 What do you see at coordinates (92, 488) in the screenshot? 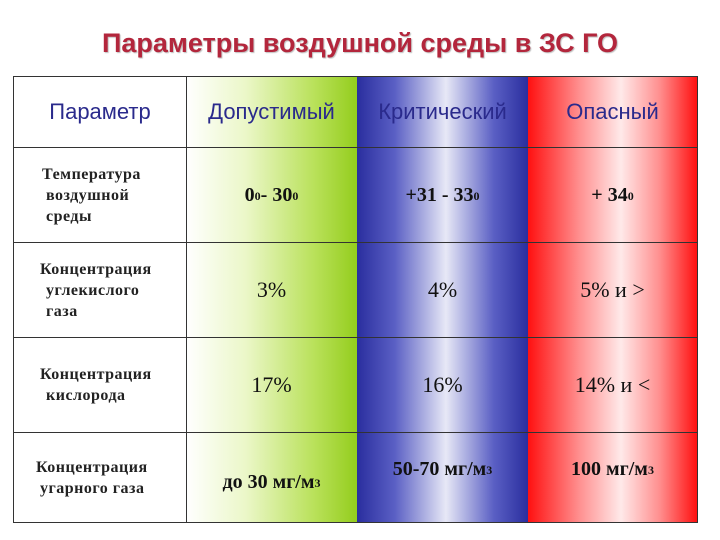
I see `row-label-line: угарного газа` at bounding box center [92, 488].